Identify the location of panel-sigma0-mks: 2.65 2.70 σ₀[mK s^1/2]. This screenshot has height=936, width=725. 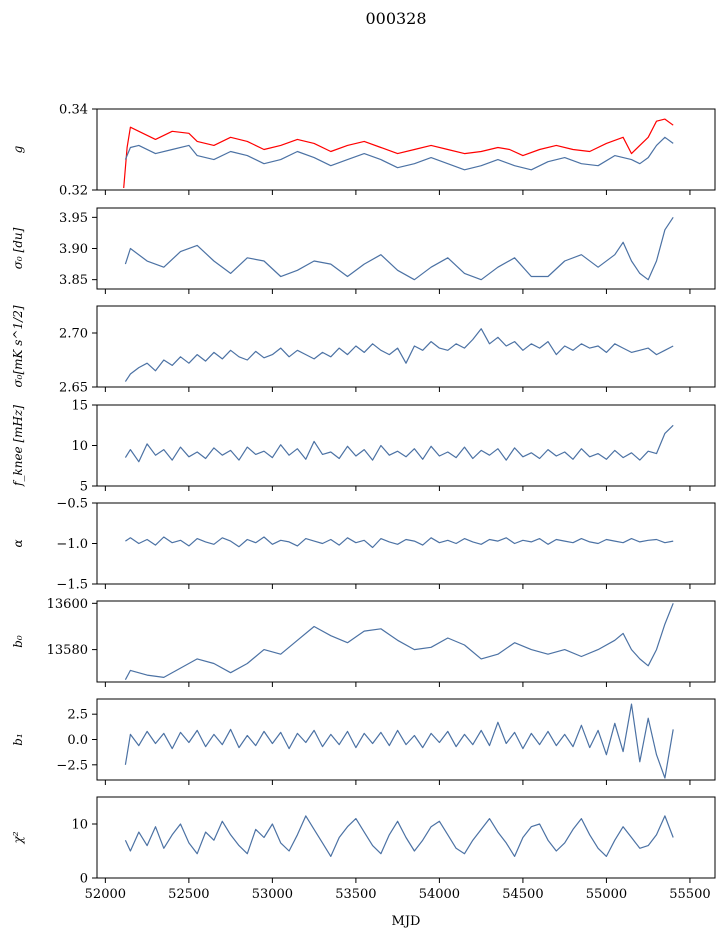
(363, 350).